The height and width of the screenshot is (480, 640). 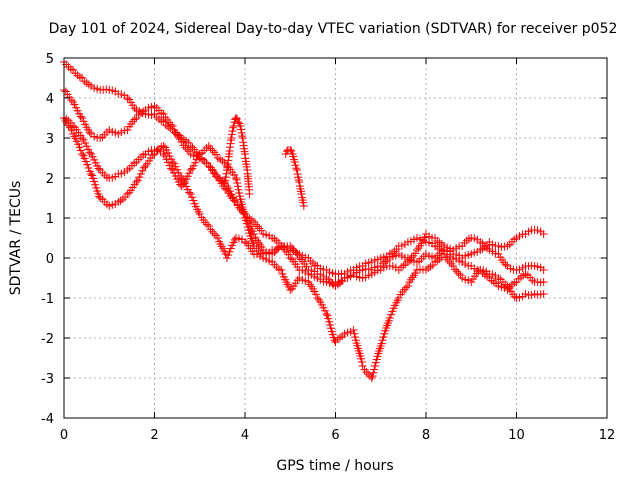 I want to click on x-tick-label-2: 2, so click(x=154, y=435).